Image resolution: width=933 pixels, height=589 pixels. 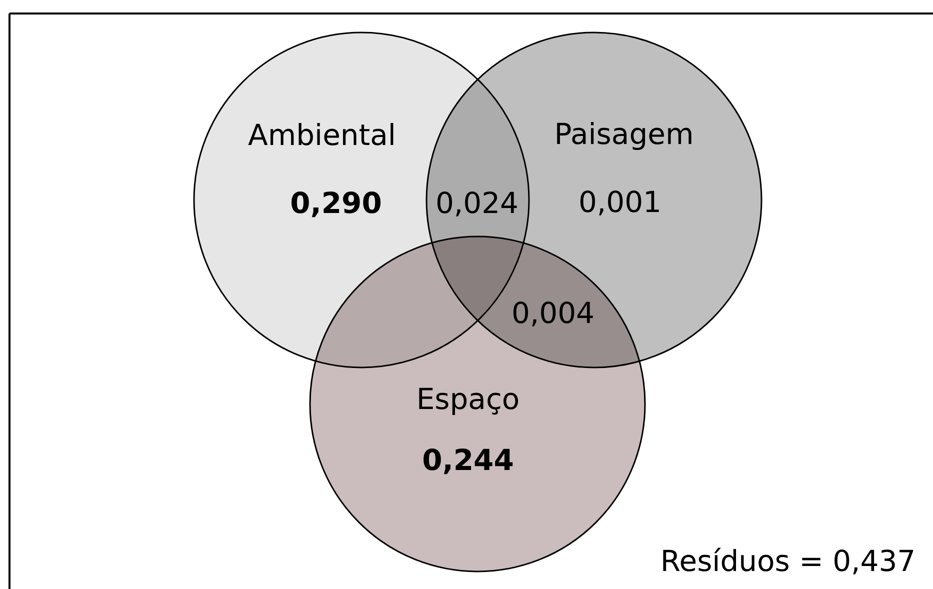 What do you see at coordinates (620, 202) in the screenshot?
I see `data-label: 0,001` at bounding box center [620, 202].